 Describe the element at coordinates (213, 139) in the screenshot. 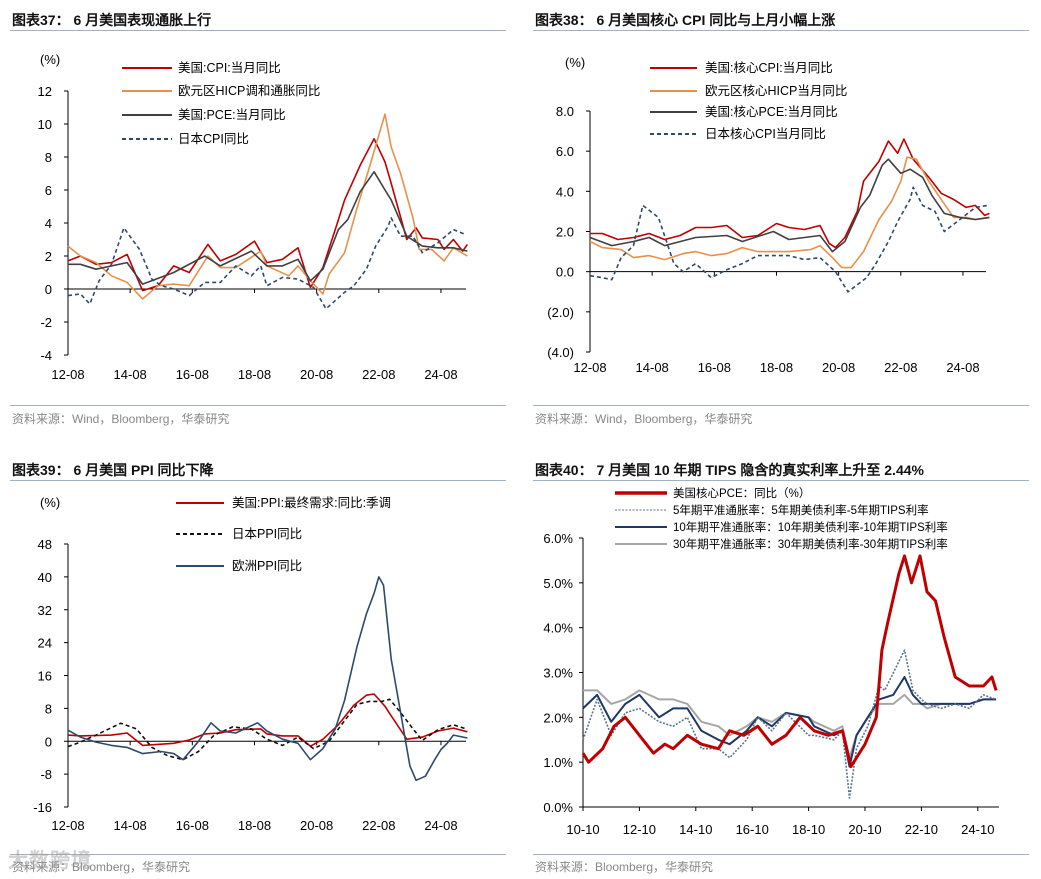

I see `legend-label: 日本CPI同比` at that location.